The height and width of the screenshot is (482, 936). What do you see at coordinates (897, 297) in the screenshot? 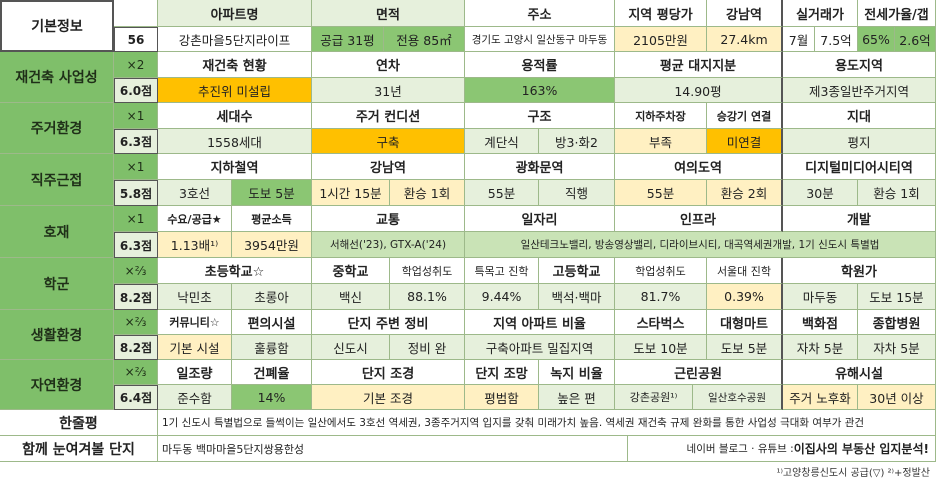
I see `academy-walk-value: 도보 15분` at bounding box center [897, 297].